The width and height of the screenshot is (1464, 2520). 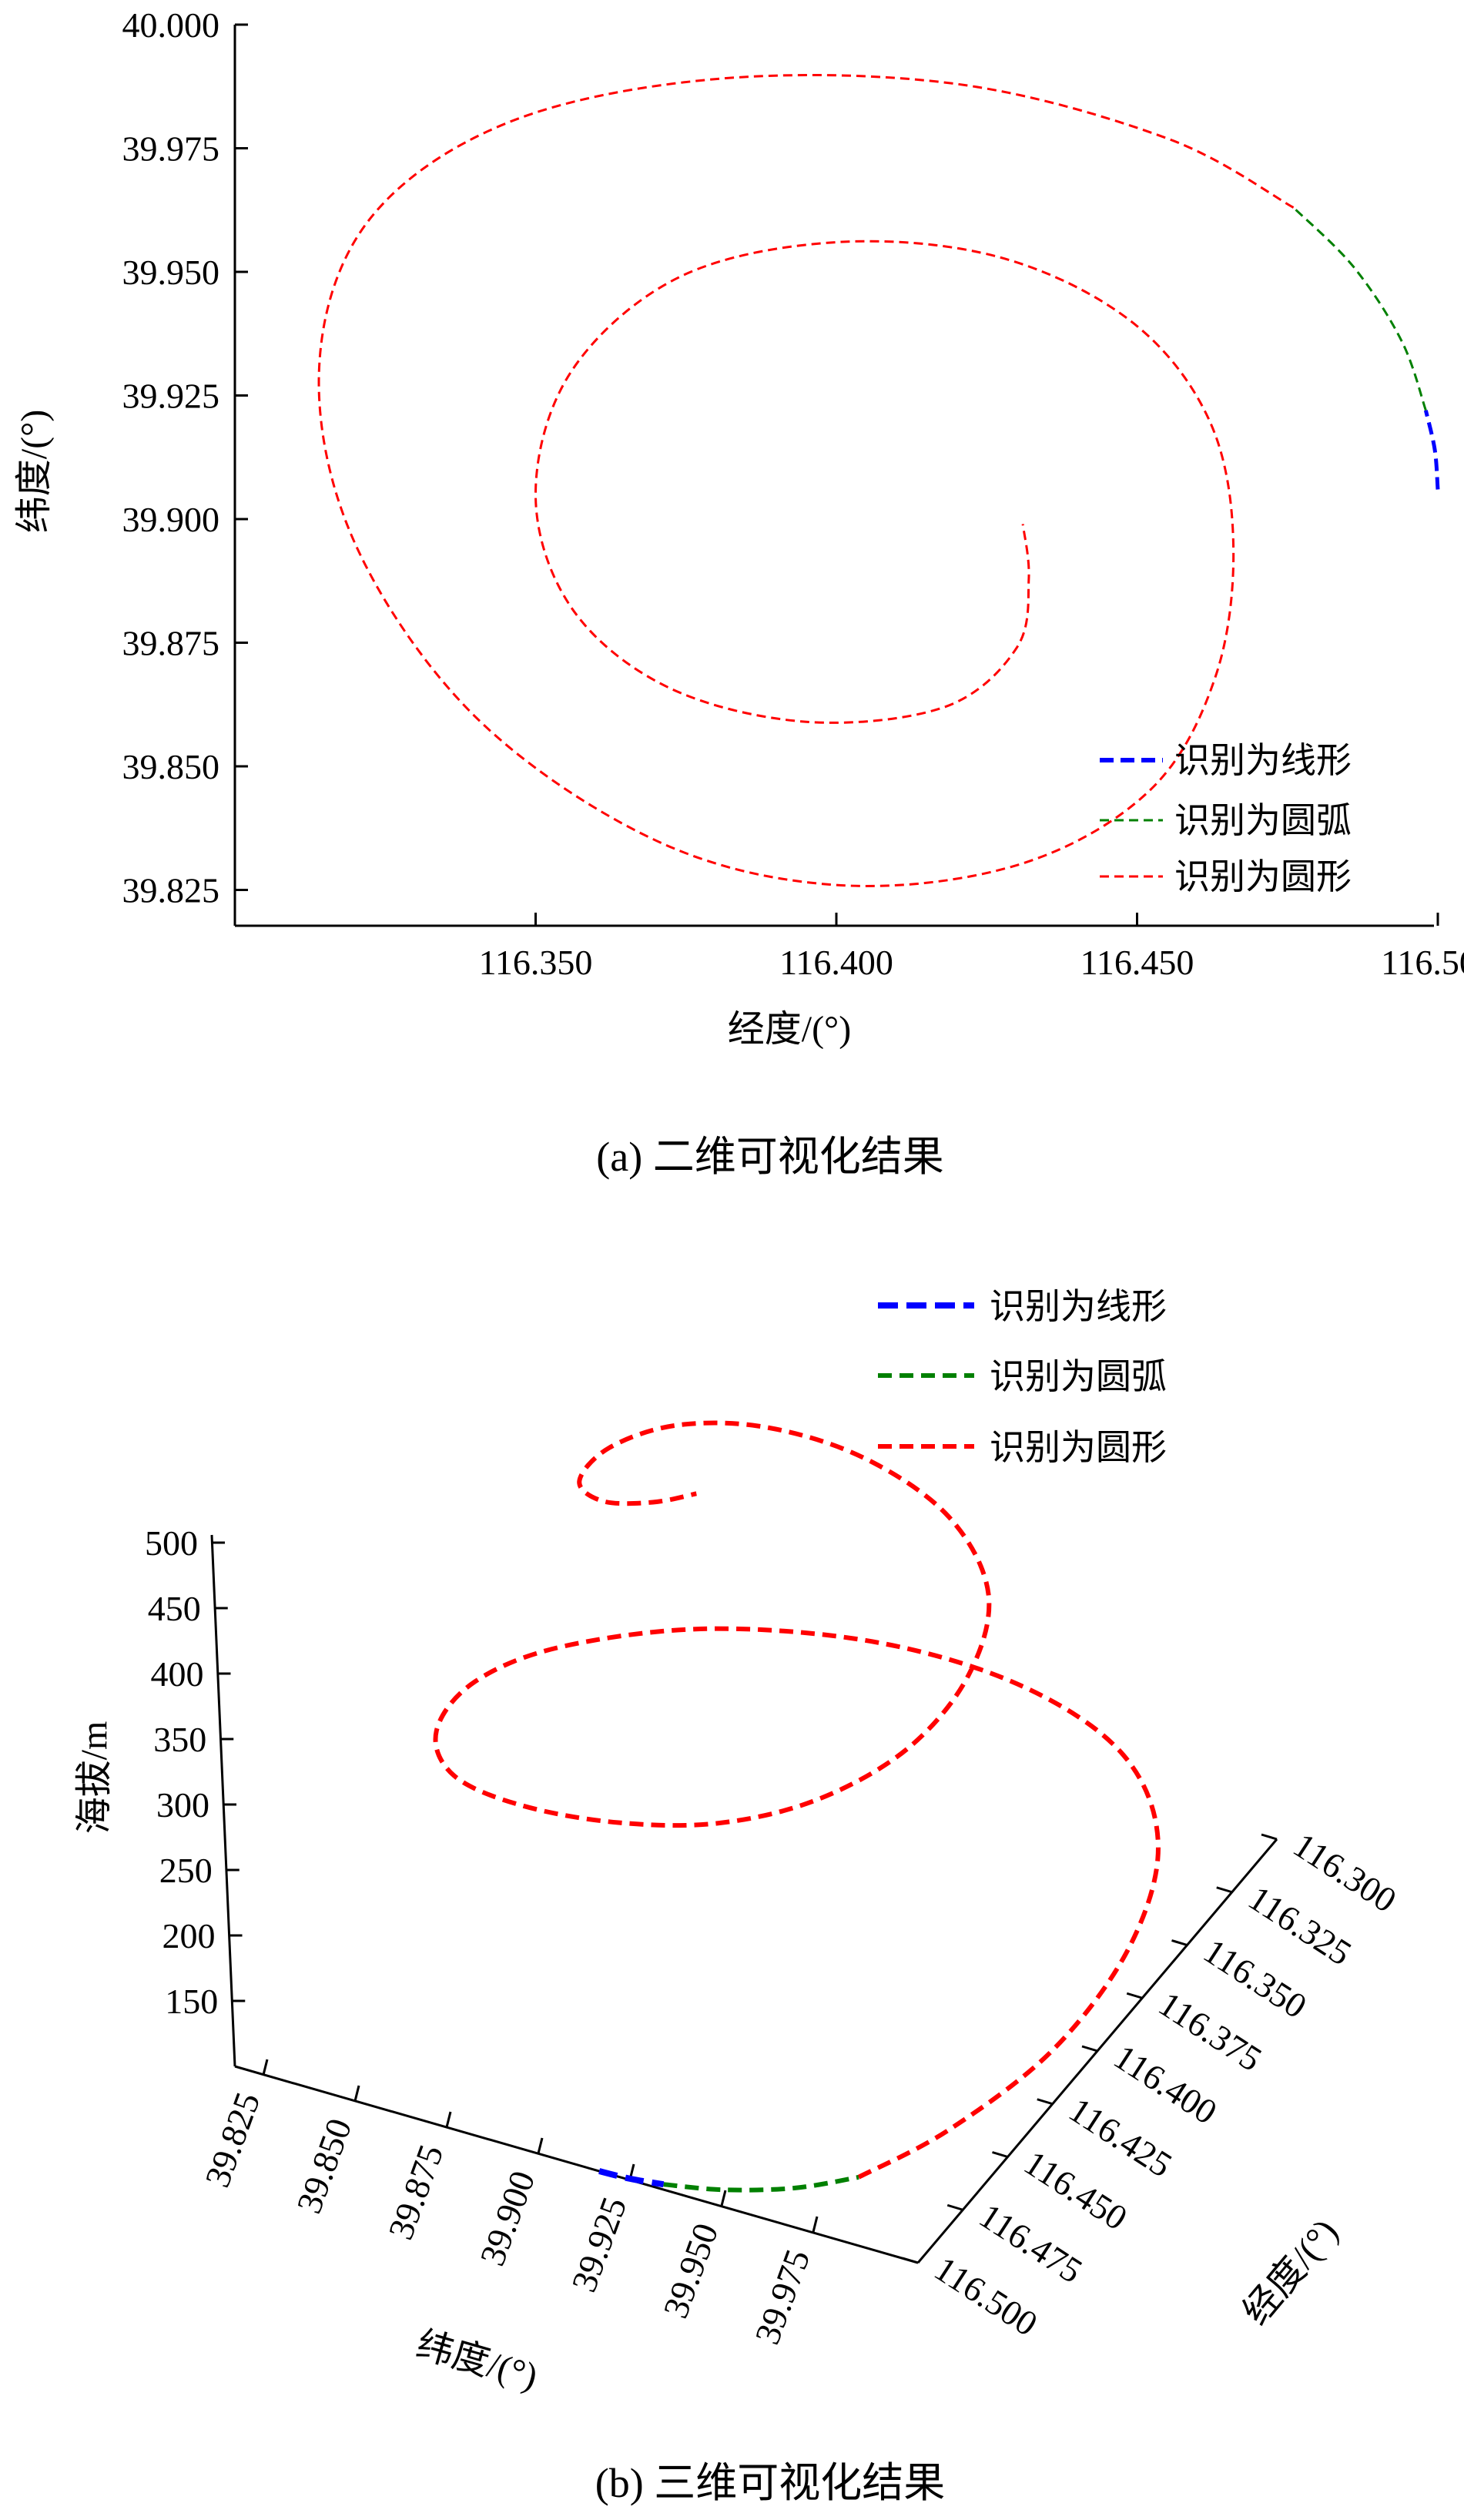 I want to click on y-tick-label: 39.925, so click(x=171, y=396).